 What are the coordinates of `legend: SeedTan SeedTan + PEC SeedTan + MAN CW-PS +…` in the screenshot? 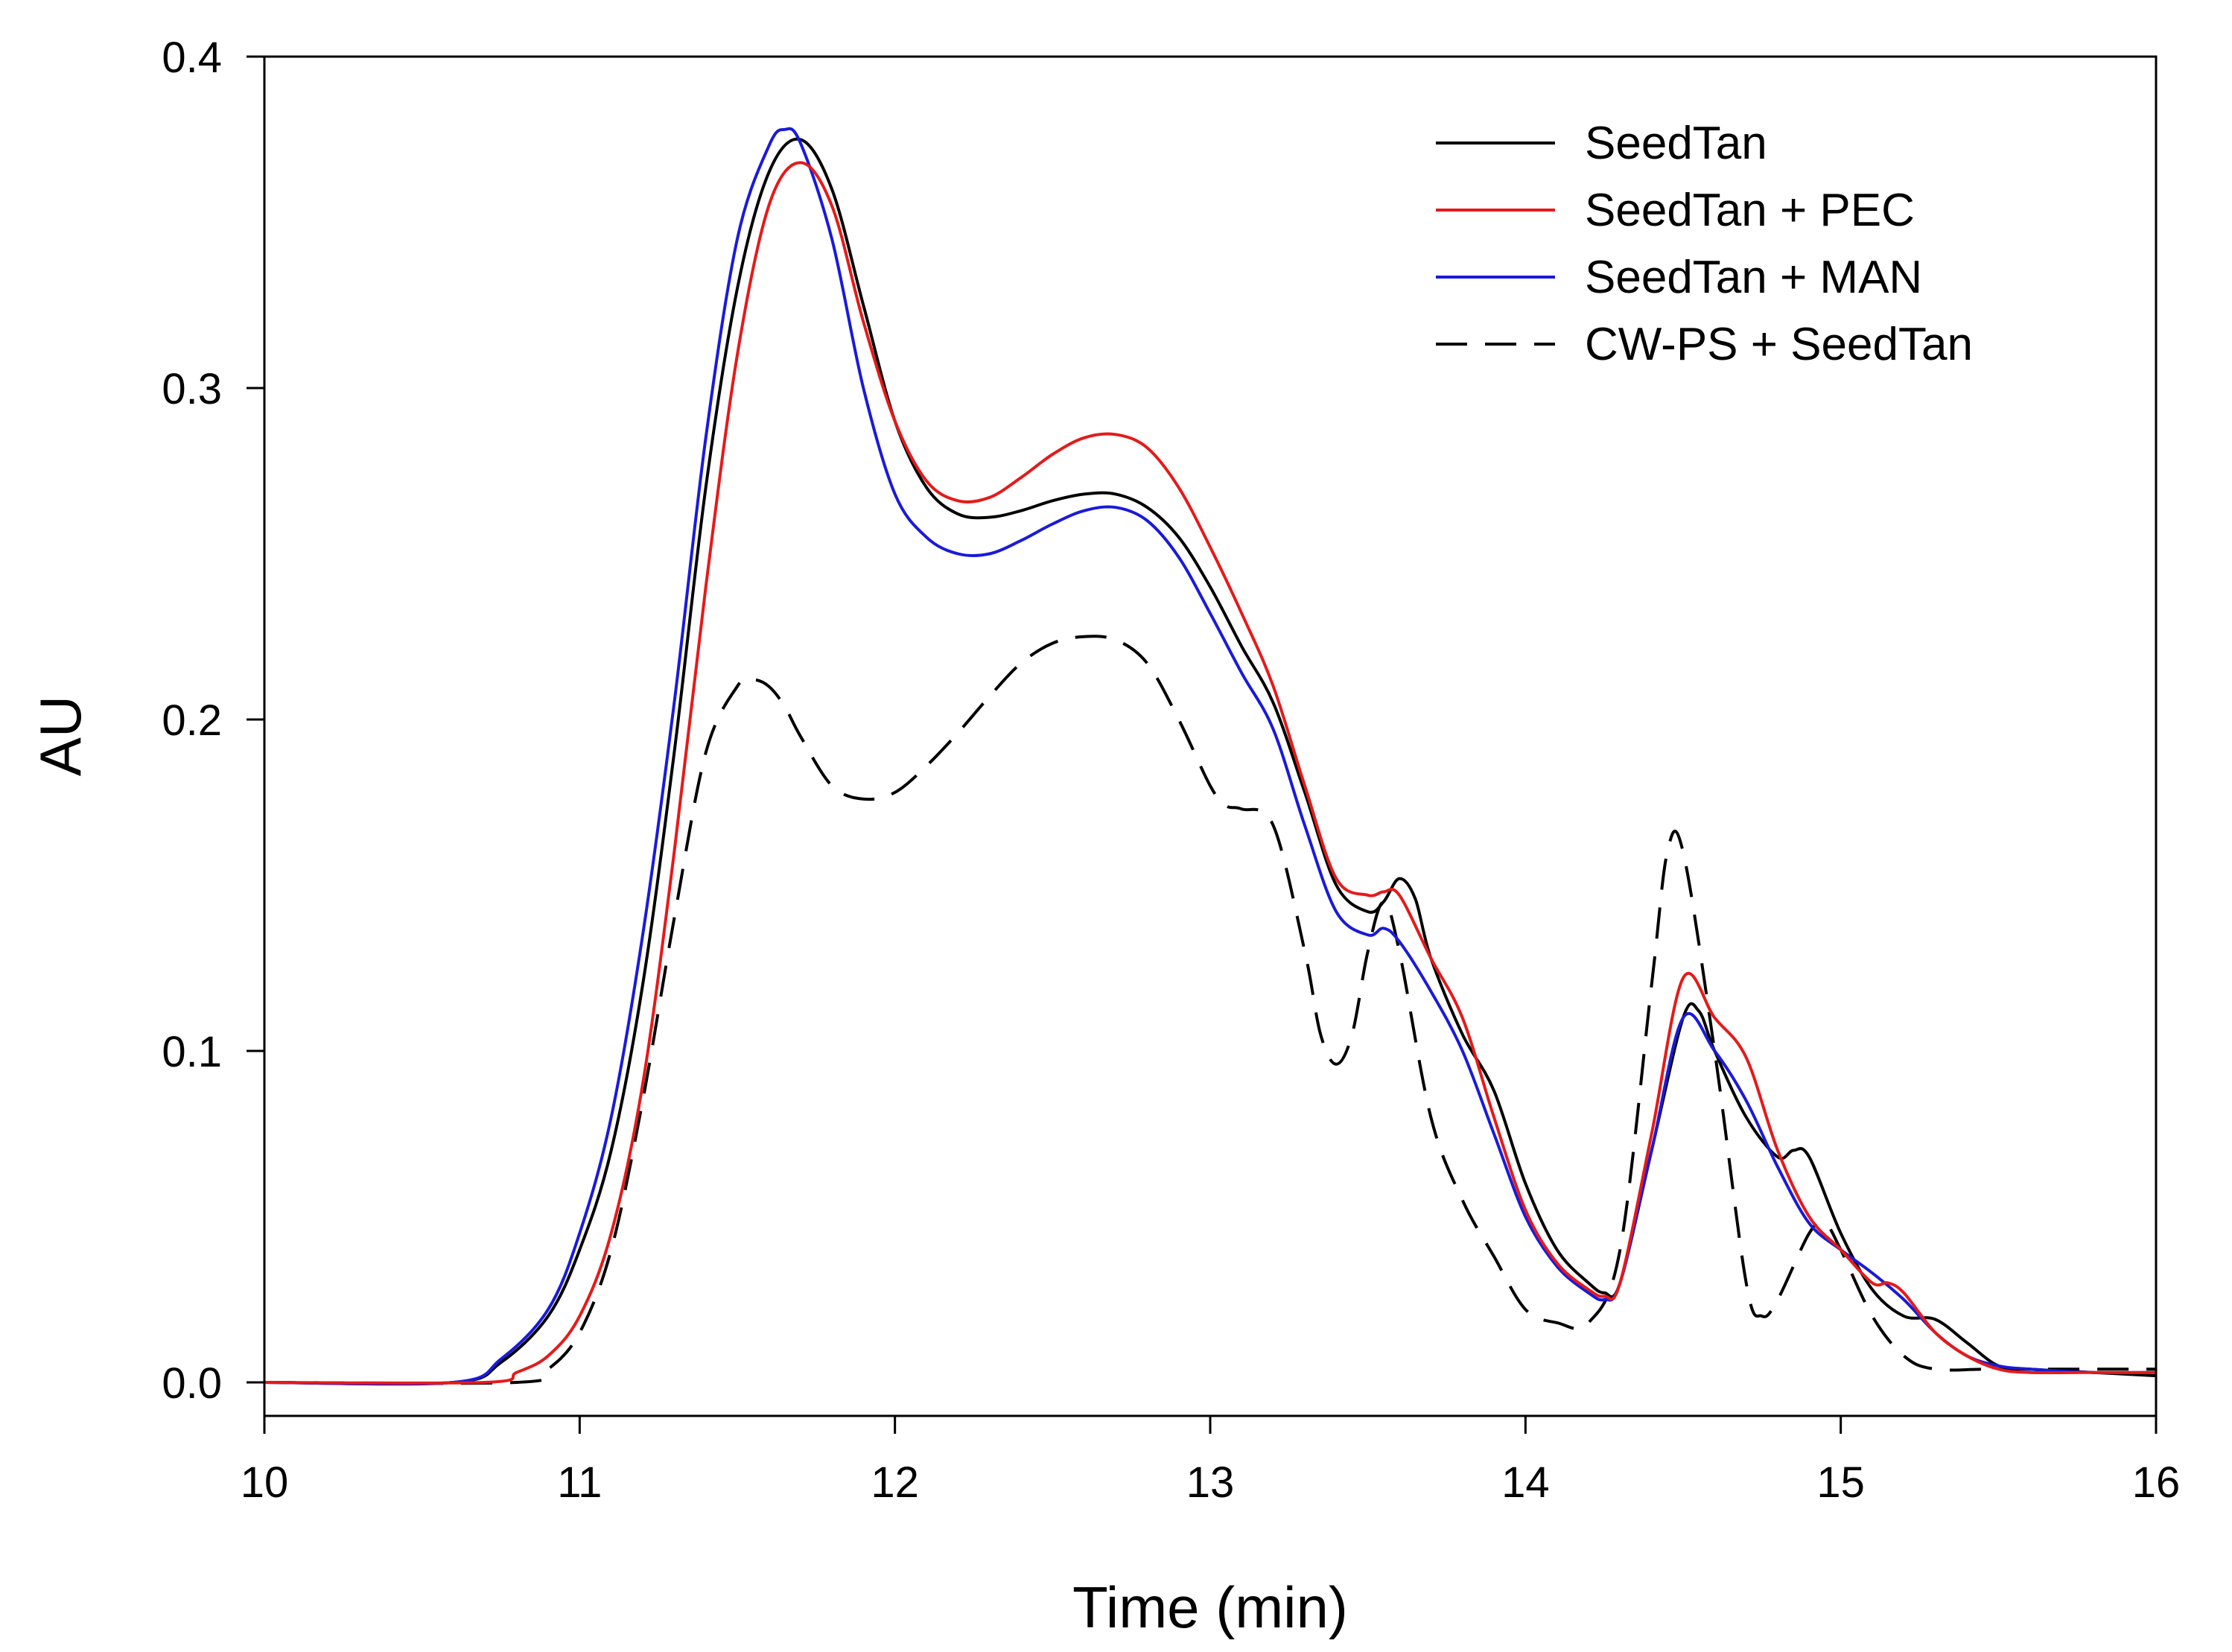 It's located at (1704, 244).